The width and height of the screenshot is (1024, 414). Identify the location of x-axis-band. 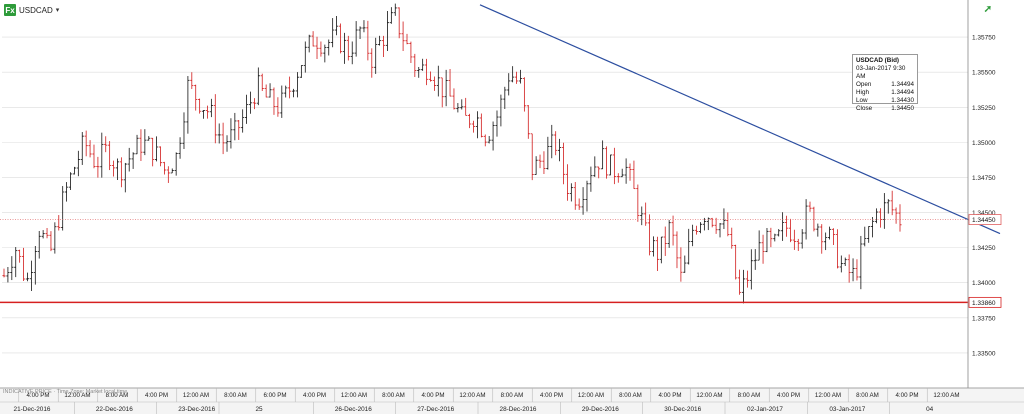
(512, 401).